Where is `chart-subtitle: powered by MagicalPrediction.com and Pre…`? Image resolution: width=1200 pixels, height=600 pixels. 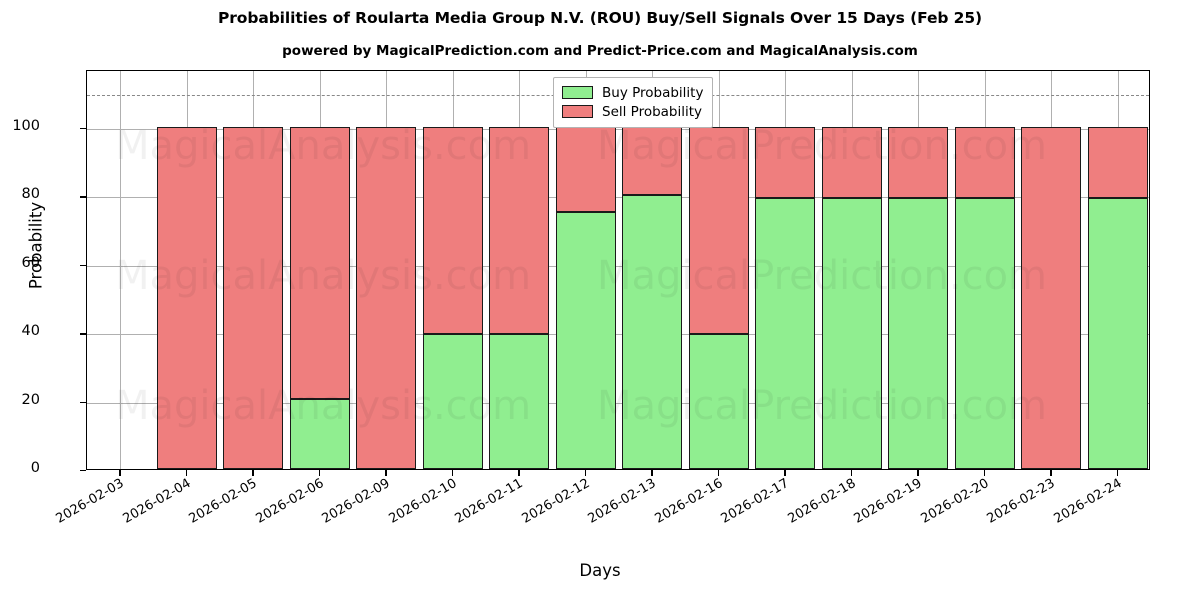
chart-subtitle: powered by MagicalPrediction.com and Pre… is located at coordinates (600, 51).